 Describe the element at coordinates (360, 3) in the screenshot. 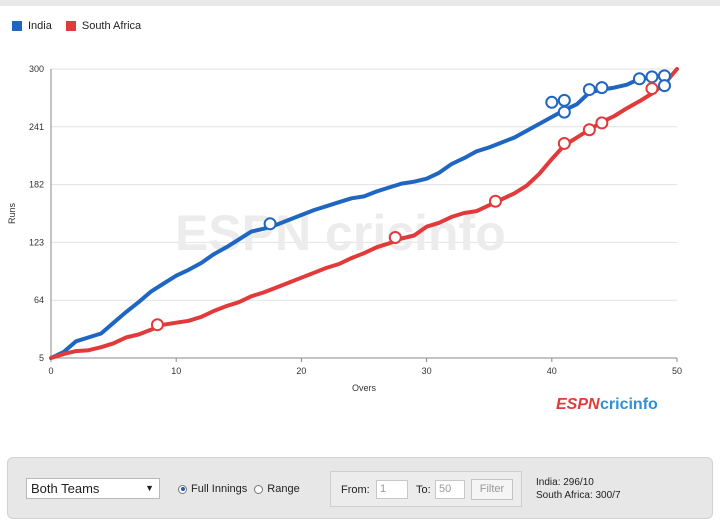

I see `top-border` at that location.